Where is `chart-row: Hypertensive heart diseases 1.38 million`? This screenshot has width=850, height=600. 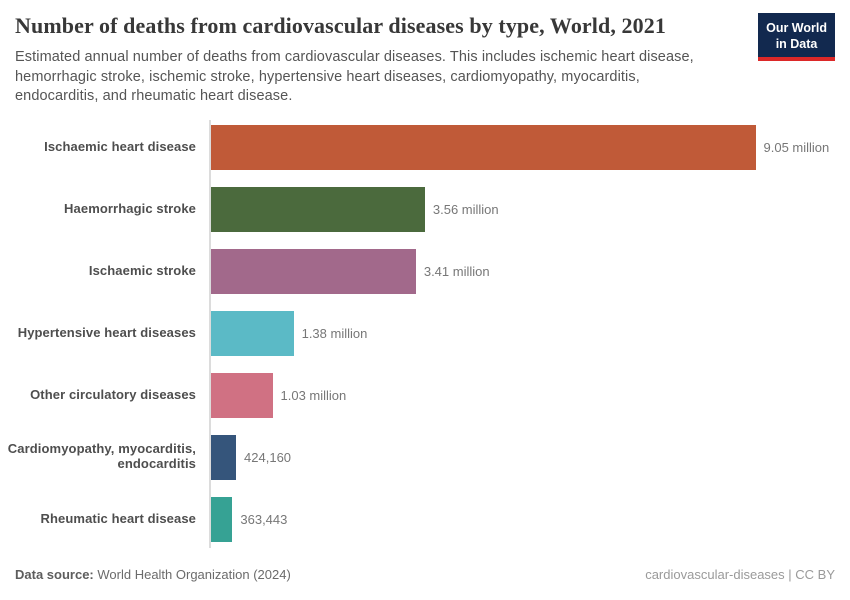 chart-row: Hypertensive heart diseases 1.38 million is located at coordinates (425, 333).